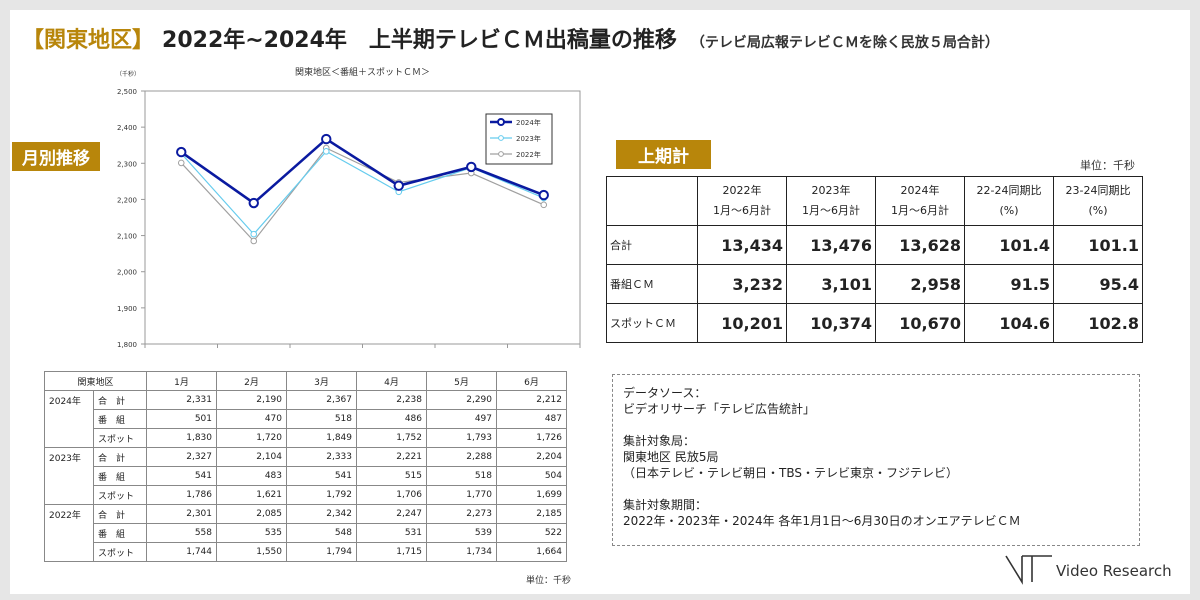 The image size is (1200, 600). What do you see at coordinates (321, 533) in the screenshot?
I see `monthly-cell: 548` at bounding box center [321, 533].